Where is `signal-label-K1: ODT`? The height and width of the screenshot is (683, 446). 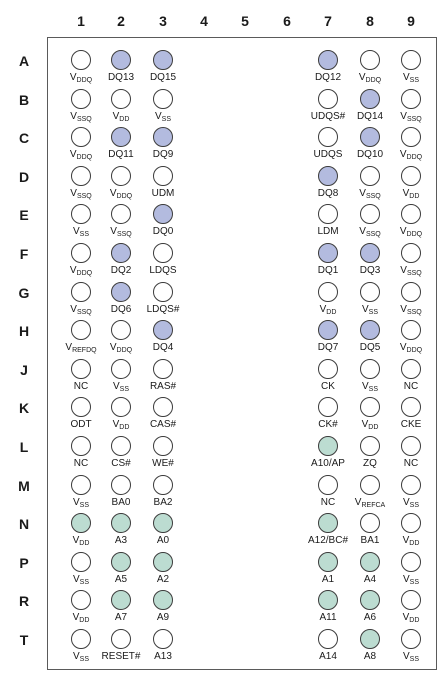 signal-label-K1: ODT is located at coordinates (81, 425).